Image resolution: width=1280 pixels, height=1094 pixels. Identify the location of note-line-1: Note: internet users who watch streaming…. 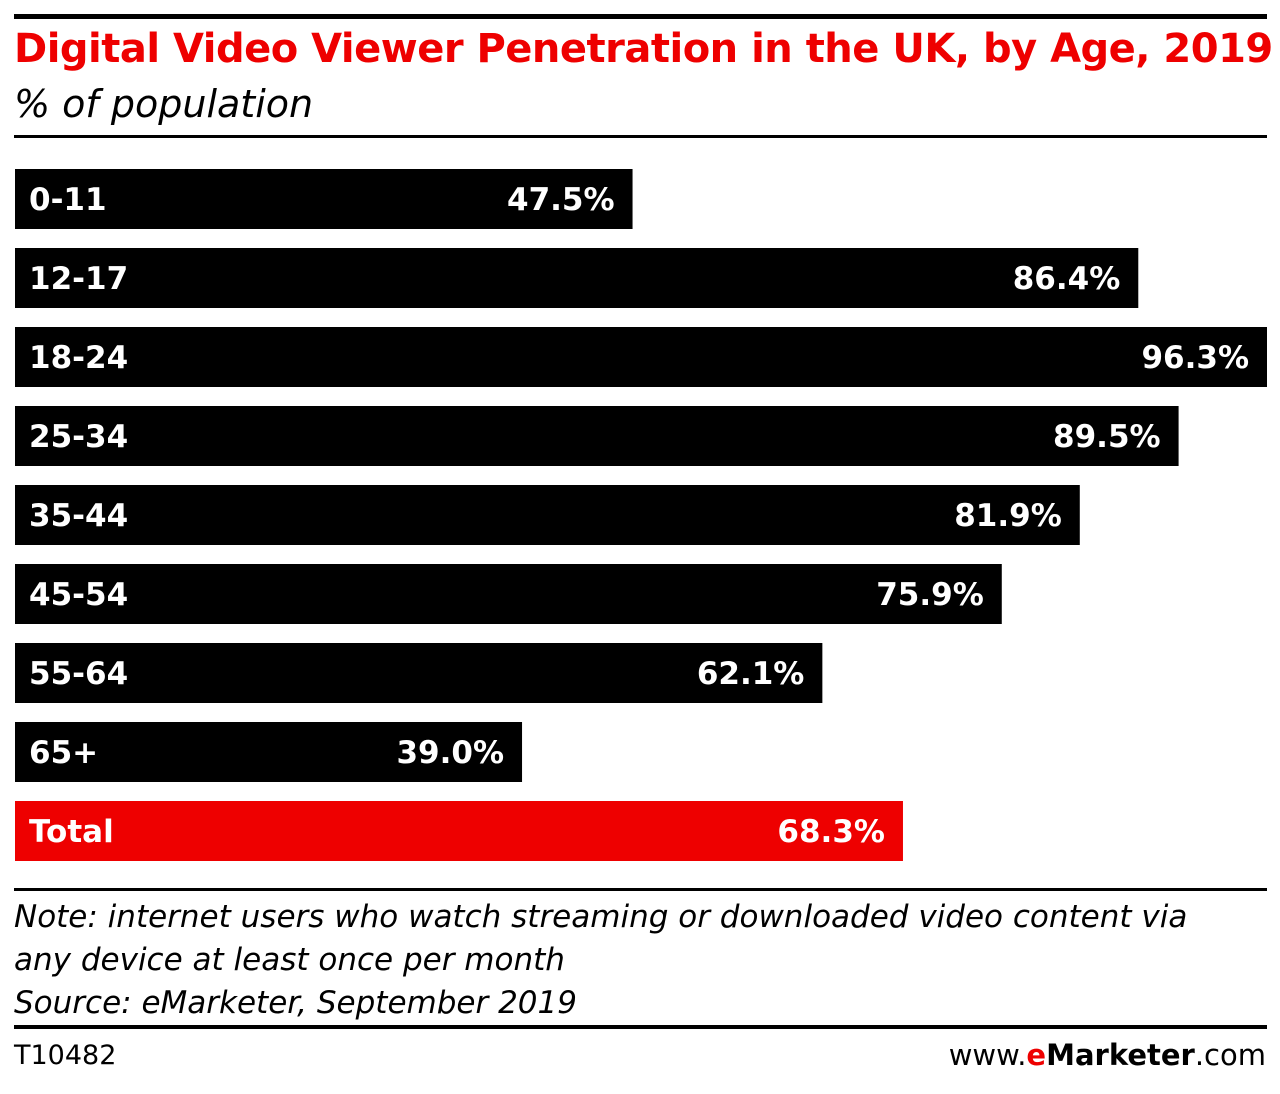
(601, 917).